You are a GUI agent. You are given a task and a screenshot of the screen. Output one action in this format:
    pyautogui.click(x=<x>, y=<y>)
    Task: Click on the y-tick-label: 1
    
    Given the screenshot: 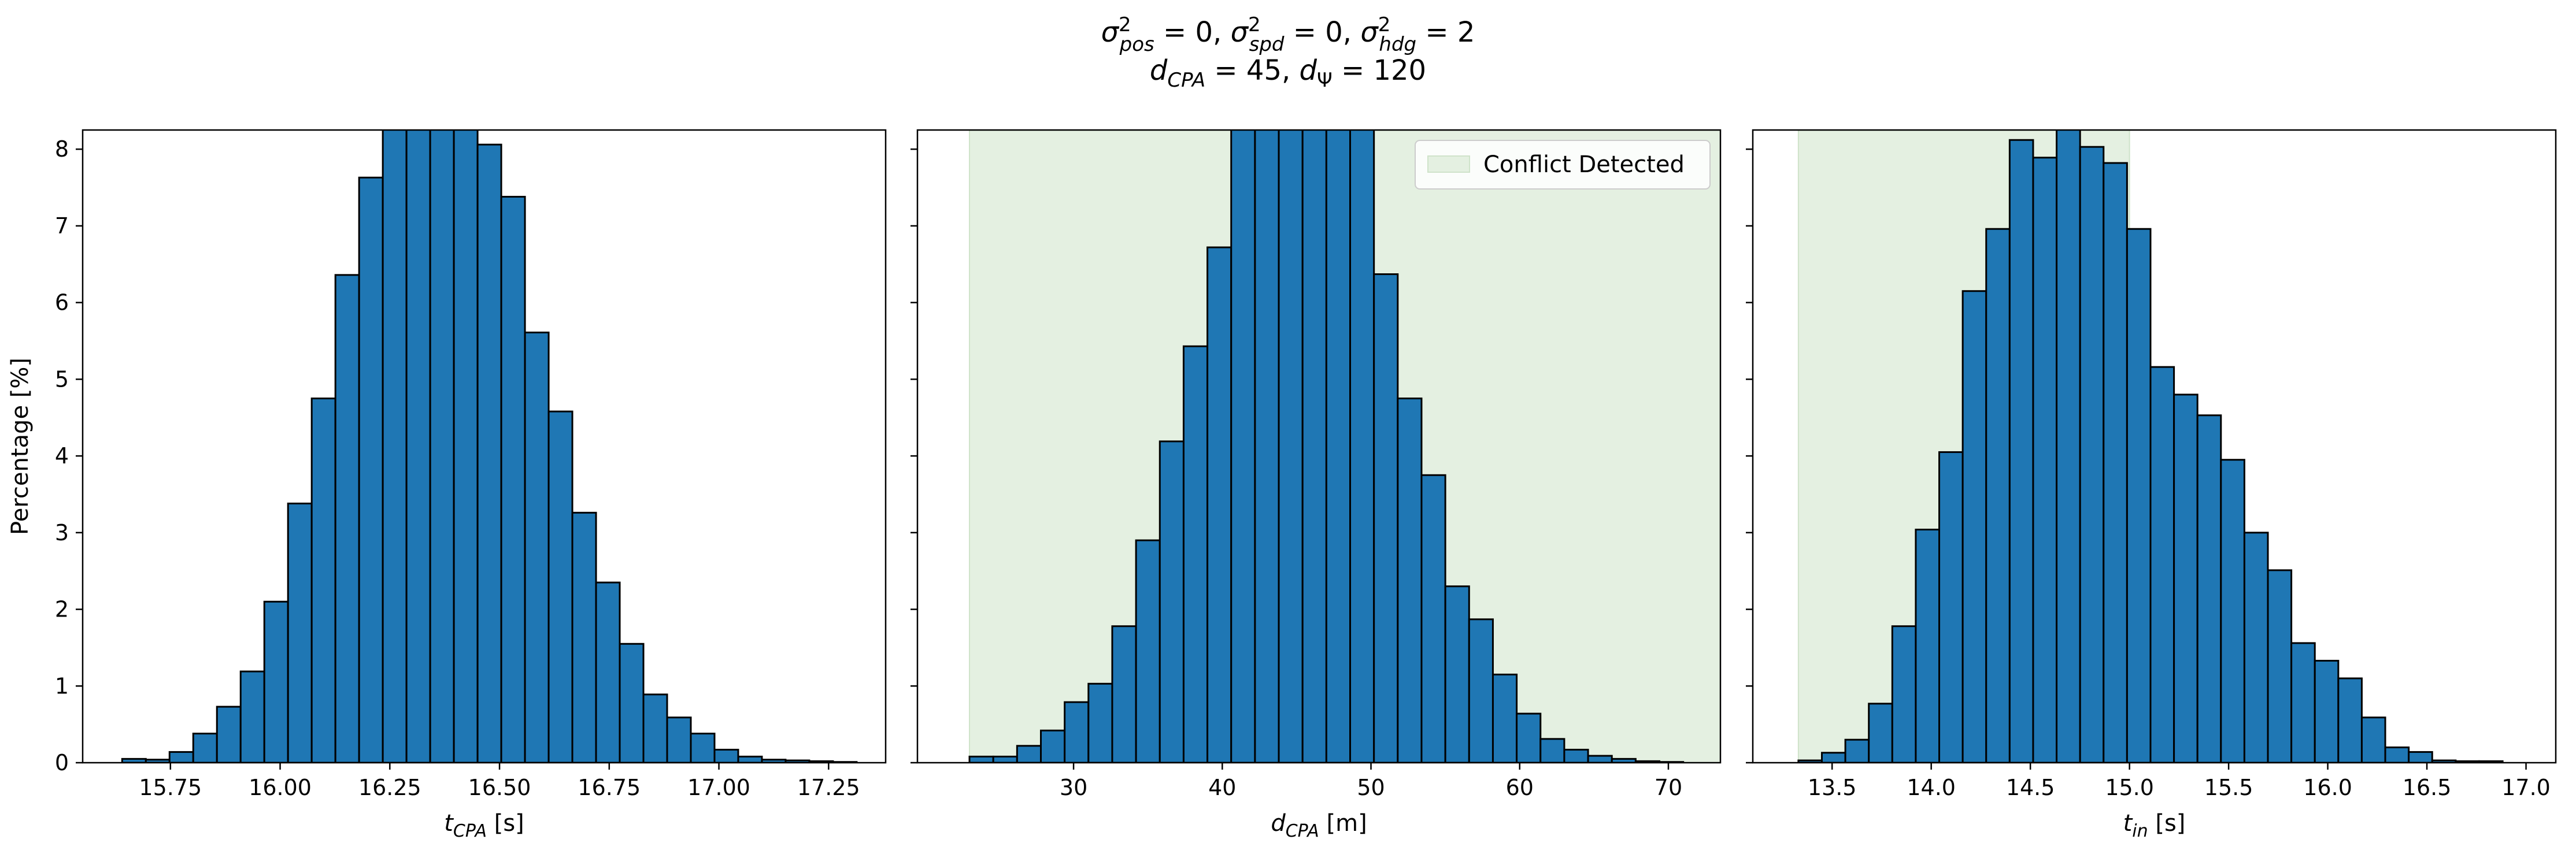 What is the action you would take?
    pyautogui.click(x=62, y=686)
    